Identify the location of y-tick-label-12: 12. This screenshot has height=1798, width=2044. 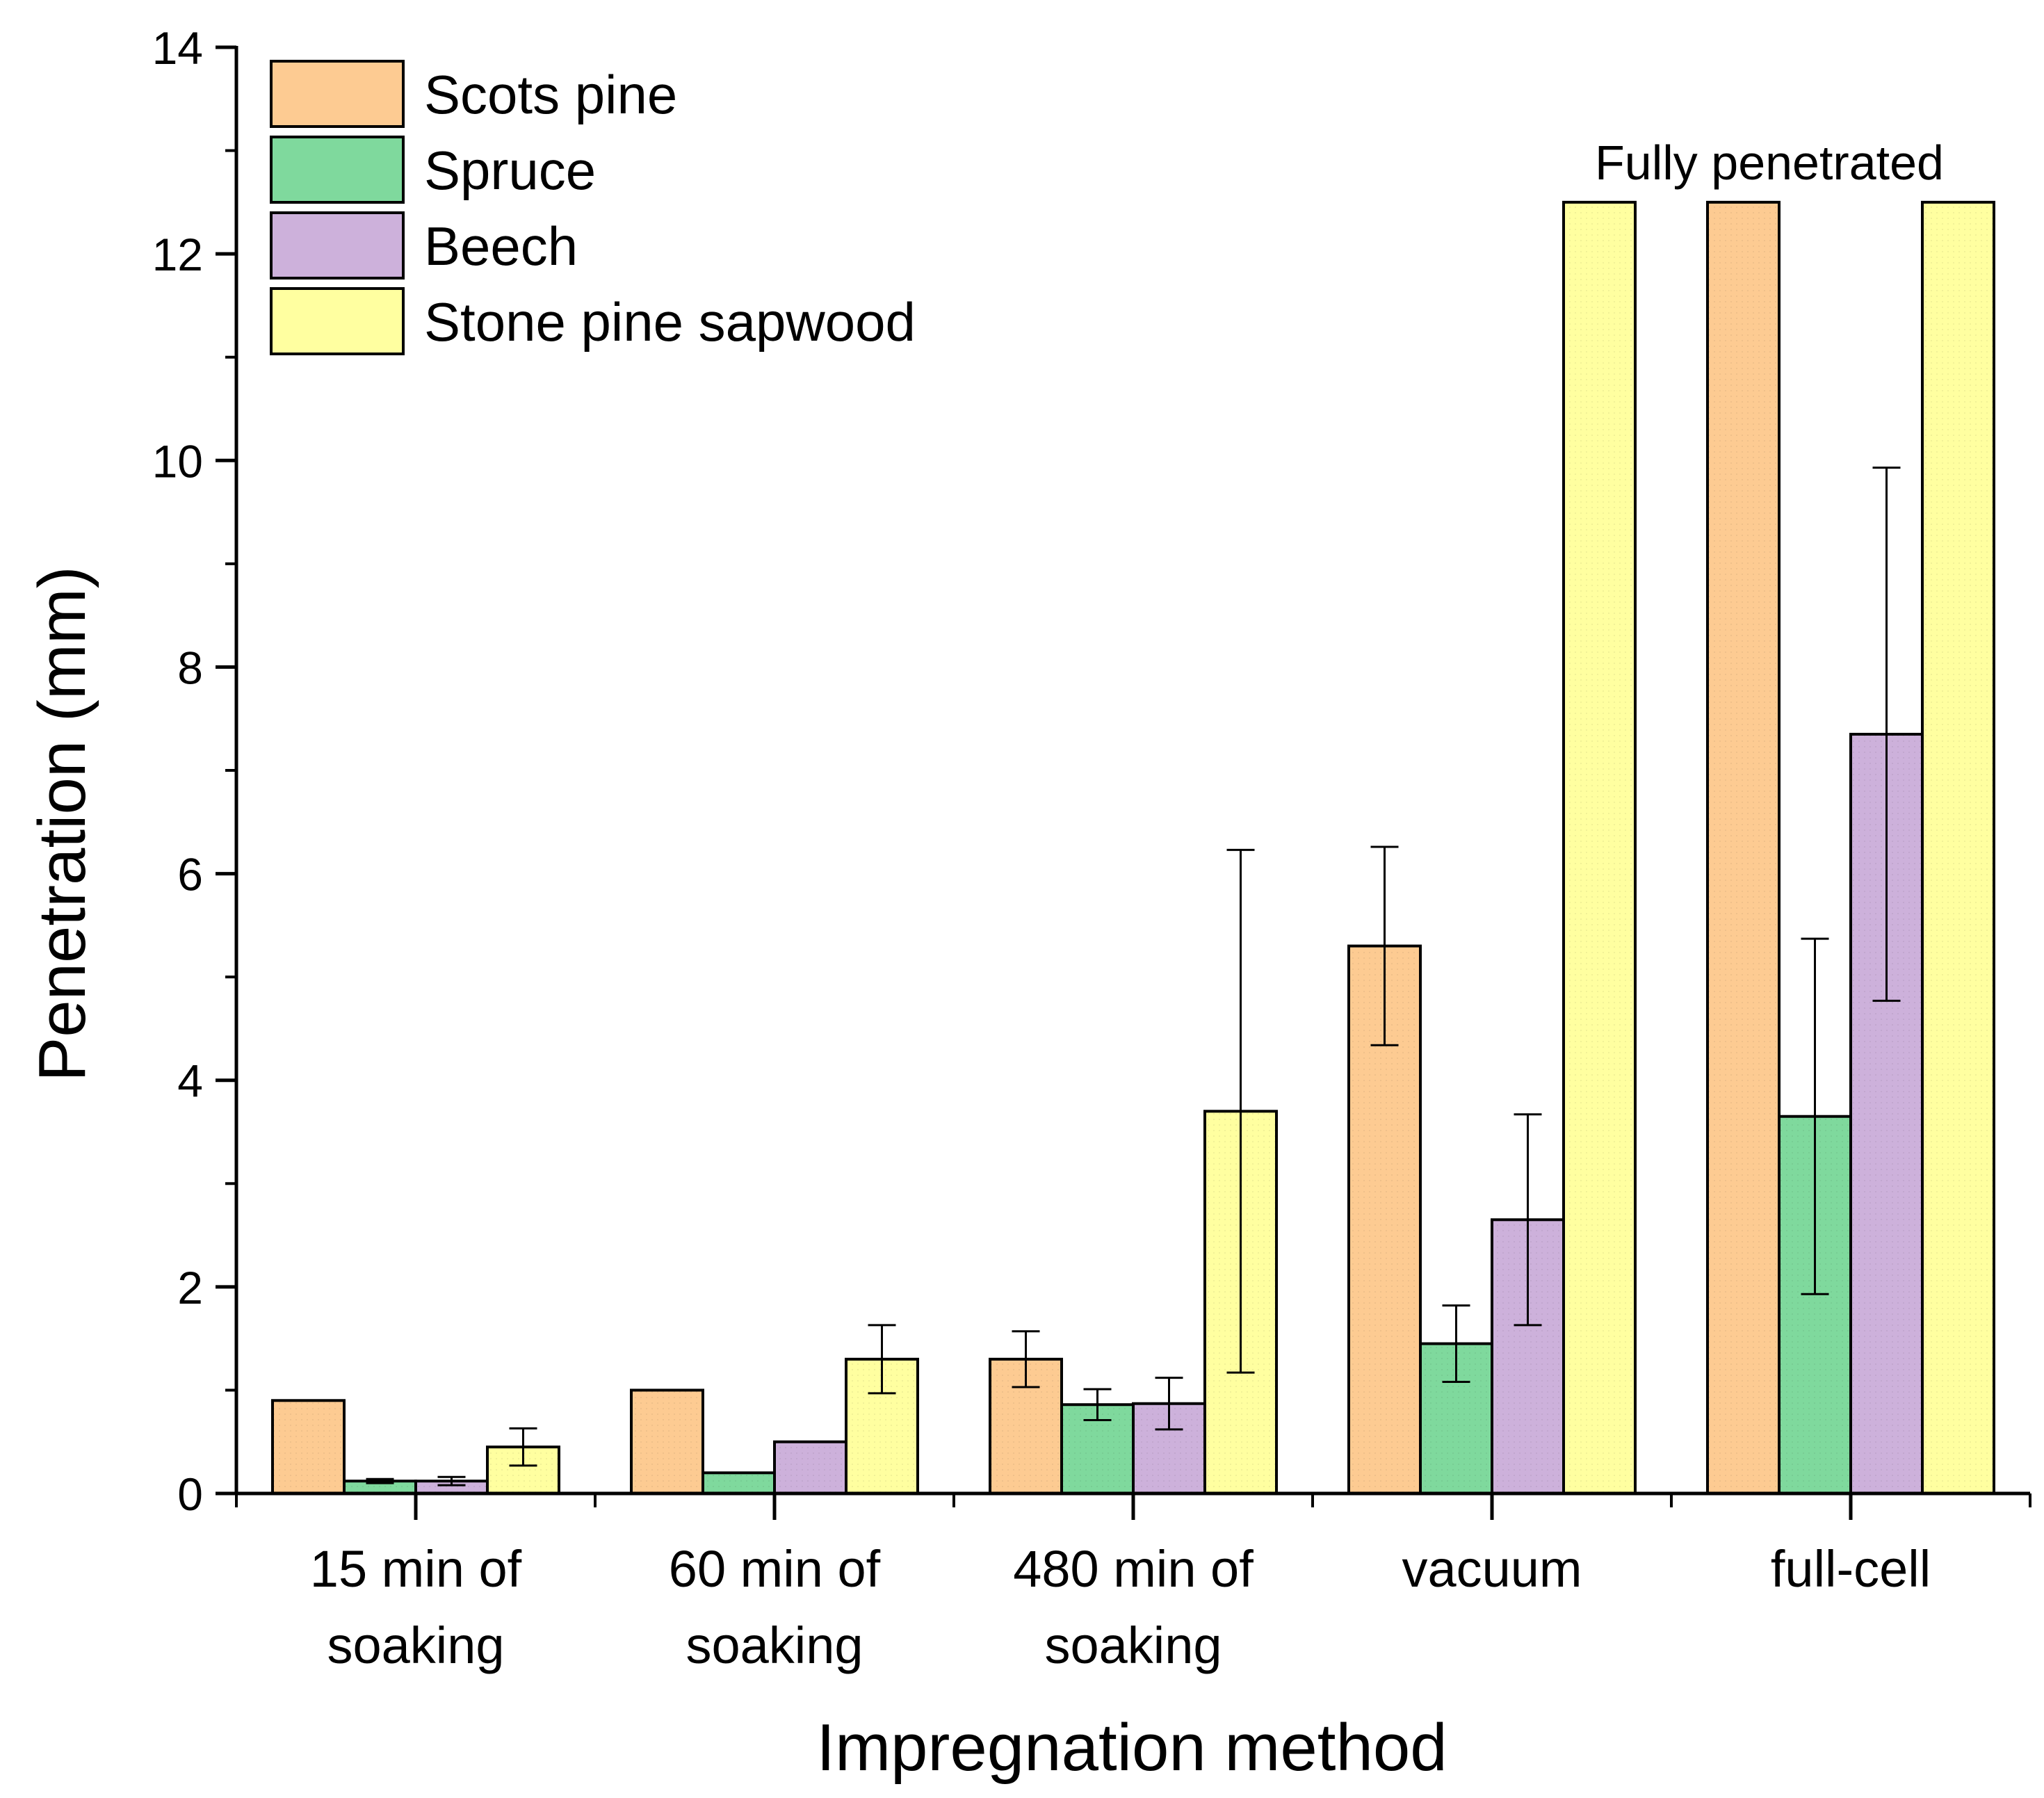
(177, 254).